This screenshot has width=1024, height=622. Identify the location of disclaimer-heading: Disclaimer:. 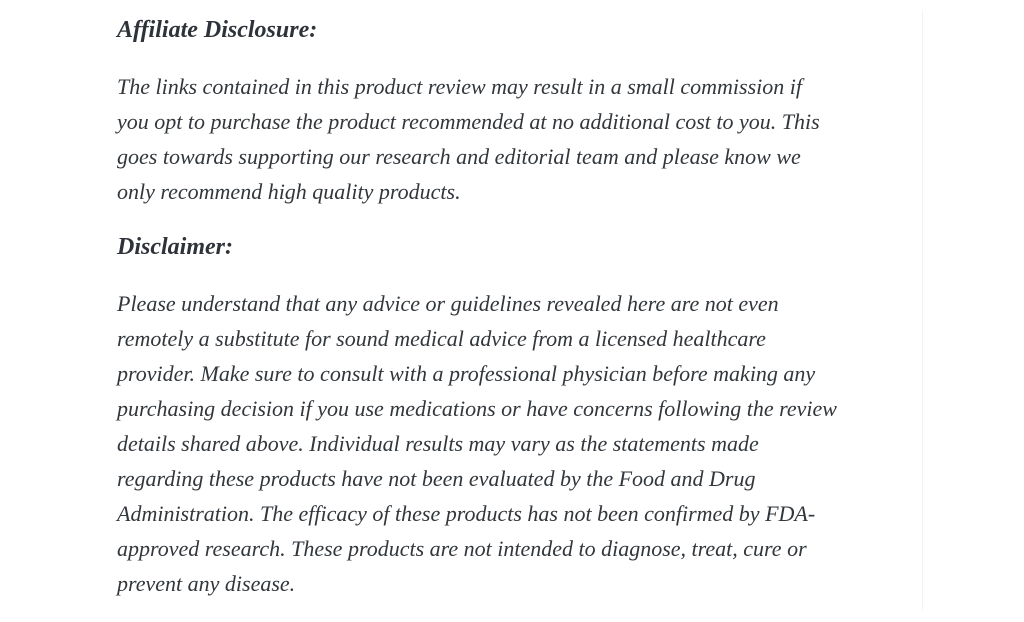
(175, 247).